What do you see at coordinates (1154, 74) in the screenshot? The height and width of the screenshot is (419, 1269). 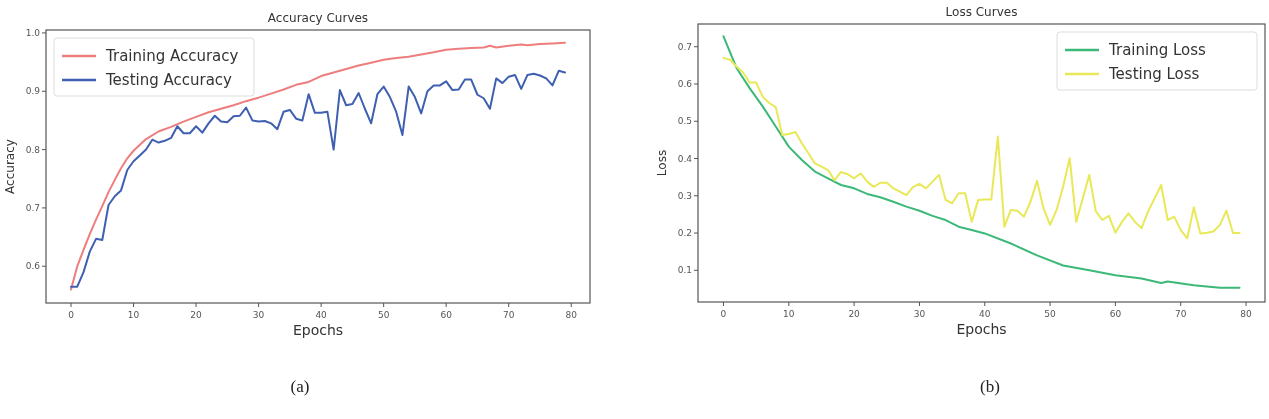 I see `legend-label: Testing Loss` at bounding box center [1154, 74].